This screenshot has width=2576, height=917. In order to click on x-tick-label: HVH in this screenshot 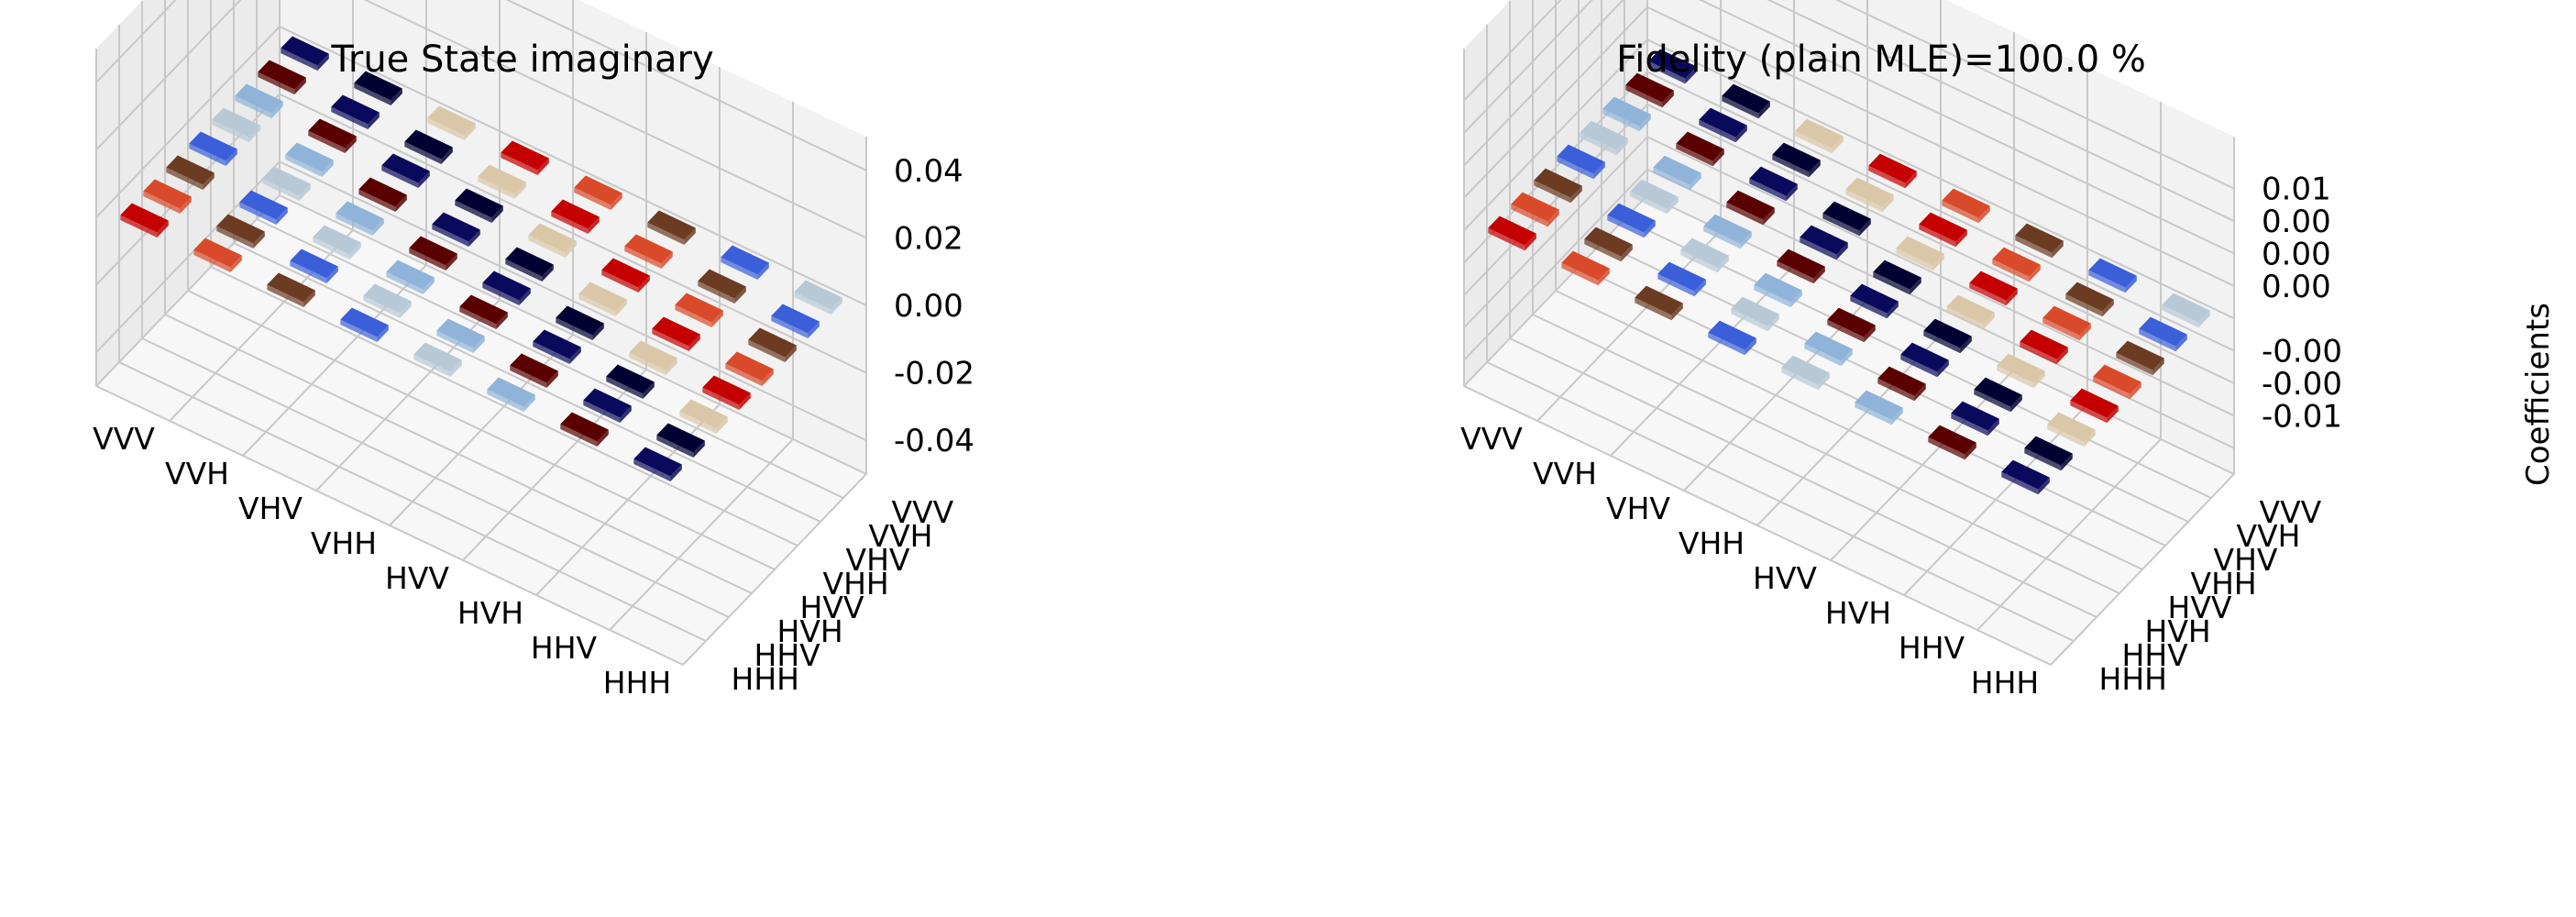, I will do `click(490, 613)`.